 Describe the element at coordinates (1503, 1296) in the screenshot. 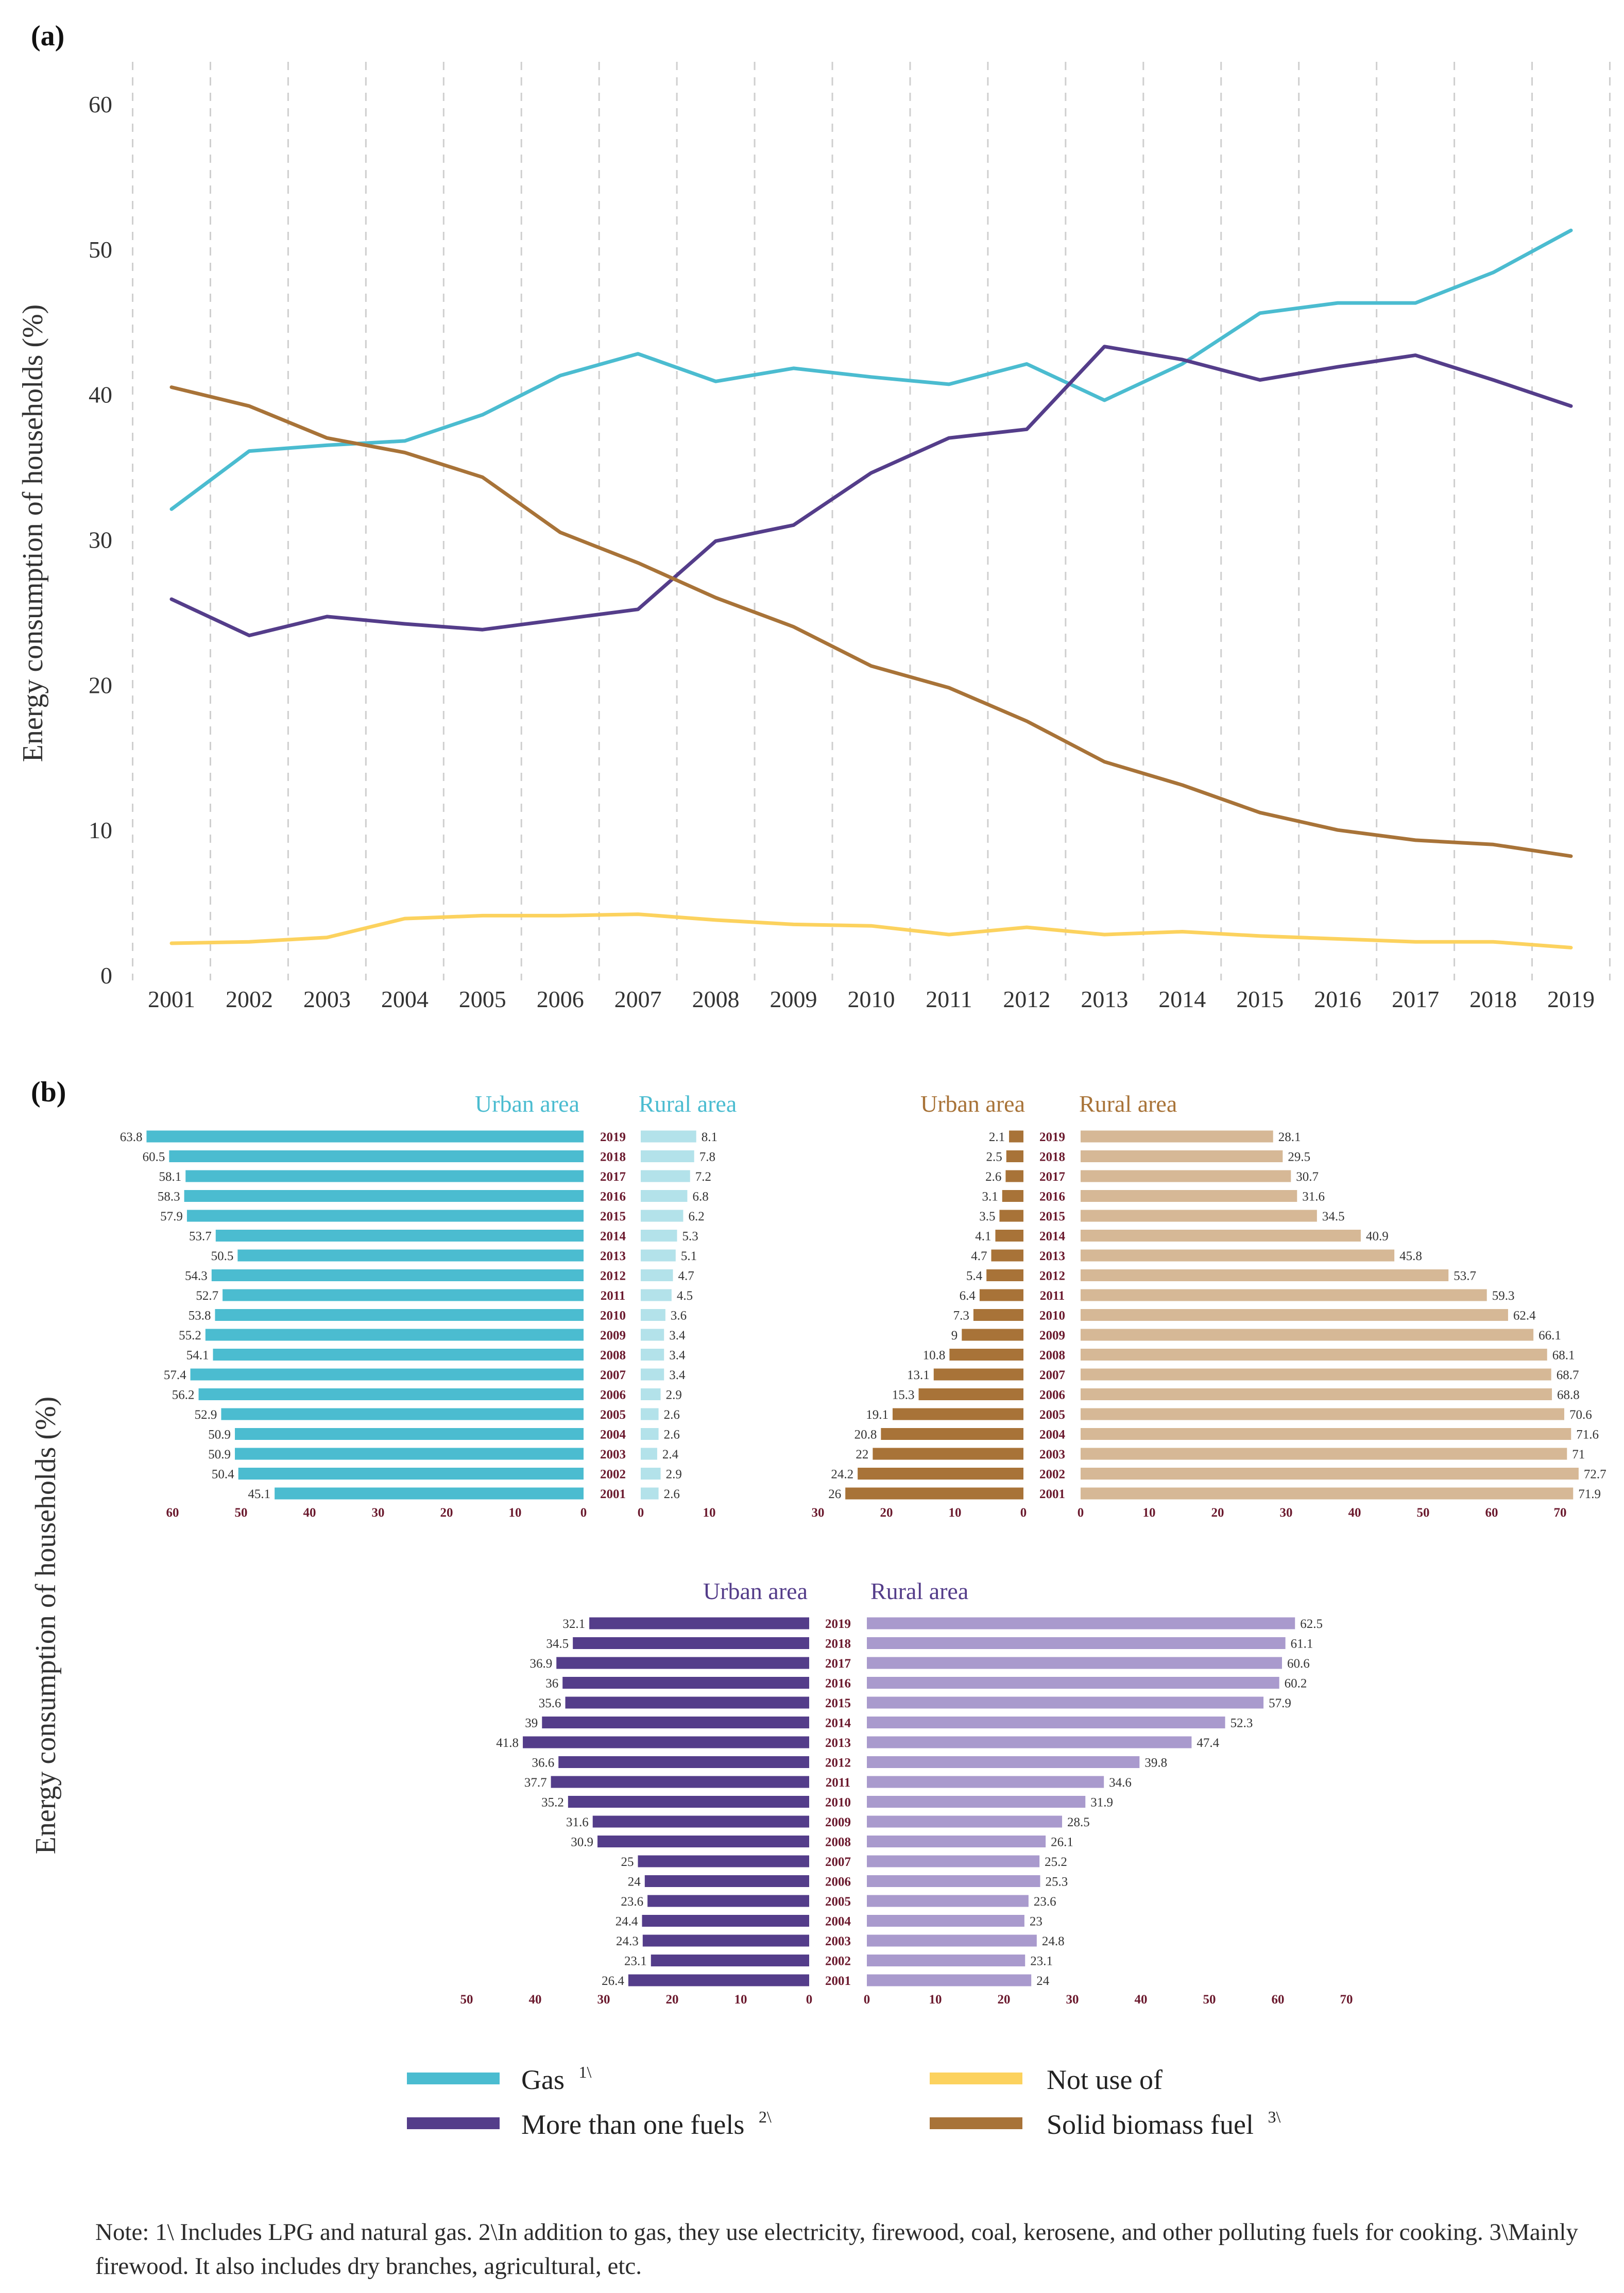

I see `biomass-rural-value-label: 59.3` at that location.